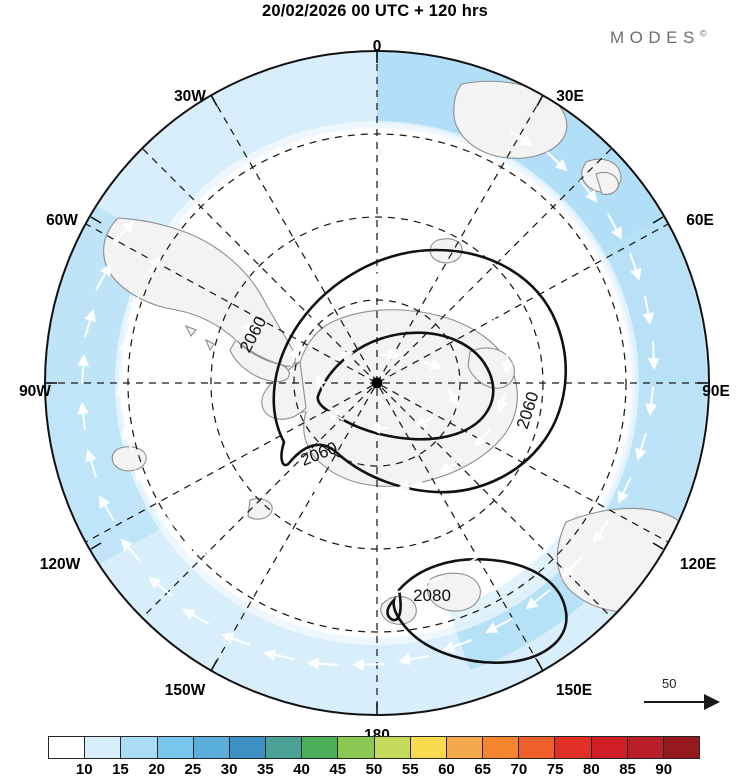 The width and height of the screenshot is (750, 782). What do you see at coordinates (703, 33) in the screenshot?
I see `copyright-icon: ©` at bounding box center [703, 33].